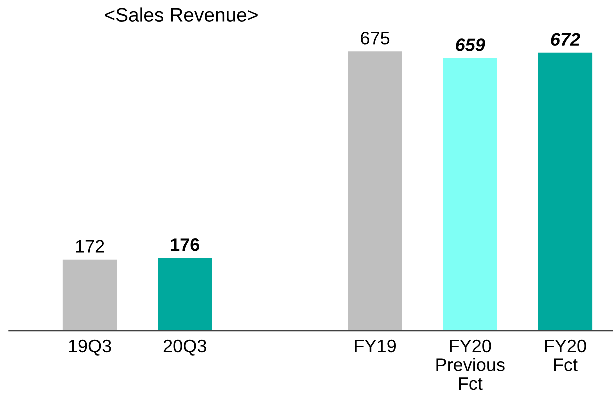 This screenshot has height=419, width=613. What do you see at coordinates (90, 246) in the screenshot?
I see `data-label: 172` at bounding box center [90, 246].